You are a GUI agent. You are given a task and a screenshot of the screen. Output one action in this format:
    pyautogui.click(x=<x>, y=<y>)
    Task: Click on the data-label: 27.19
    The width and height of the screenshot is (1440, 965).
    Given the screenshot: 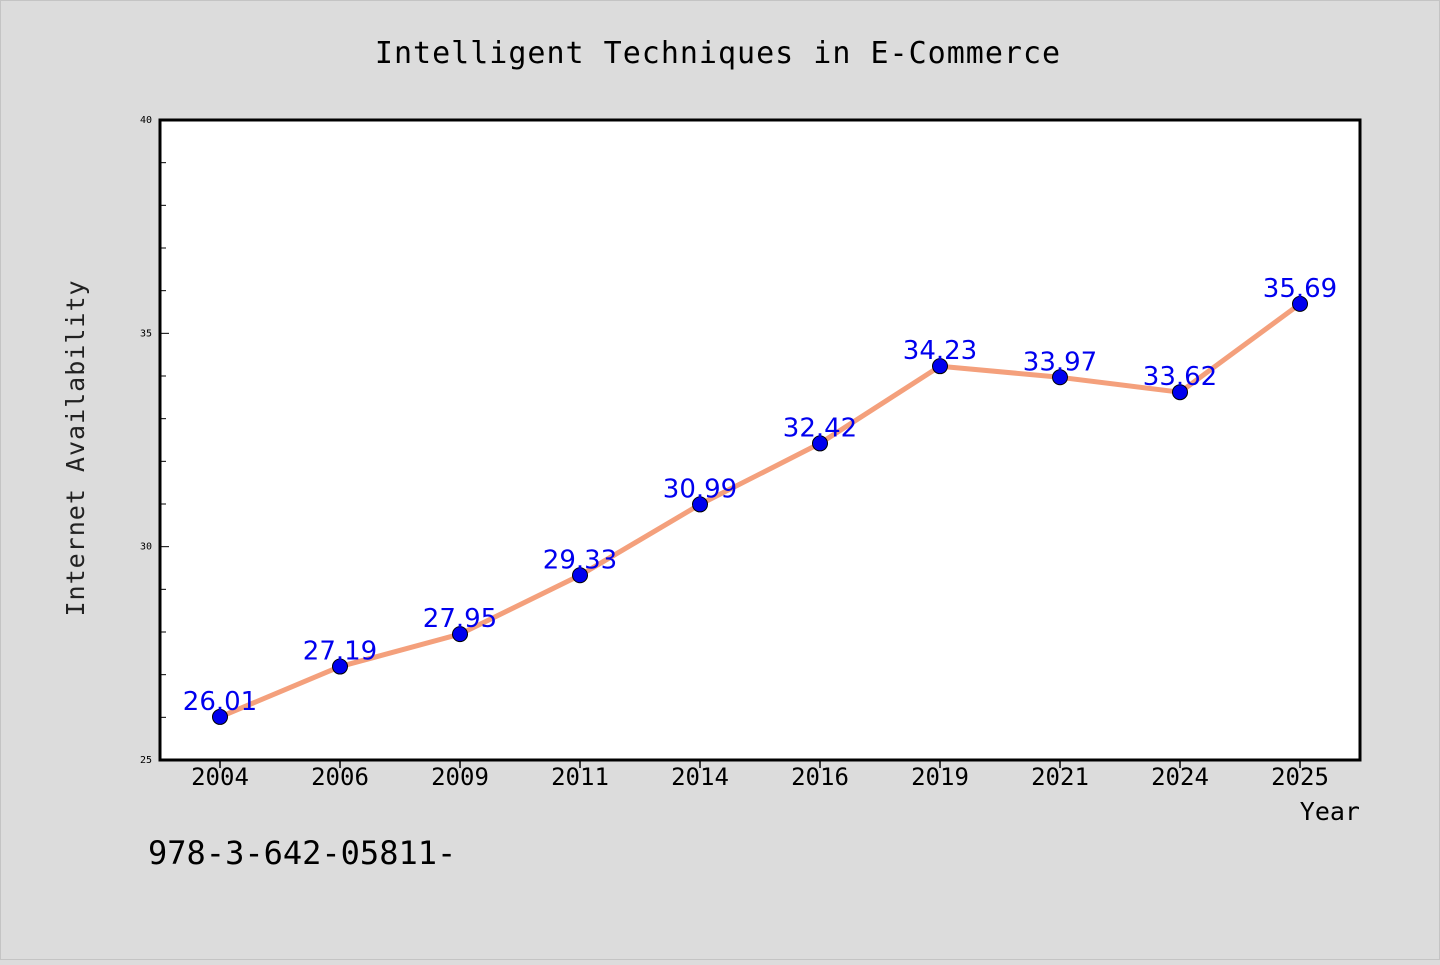 What is the action you would take?
    pyautogui.click(x=340, y=652)
    